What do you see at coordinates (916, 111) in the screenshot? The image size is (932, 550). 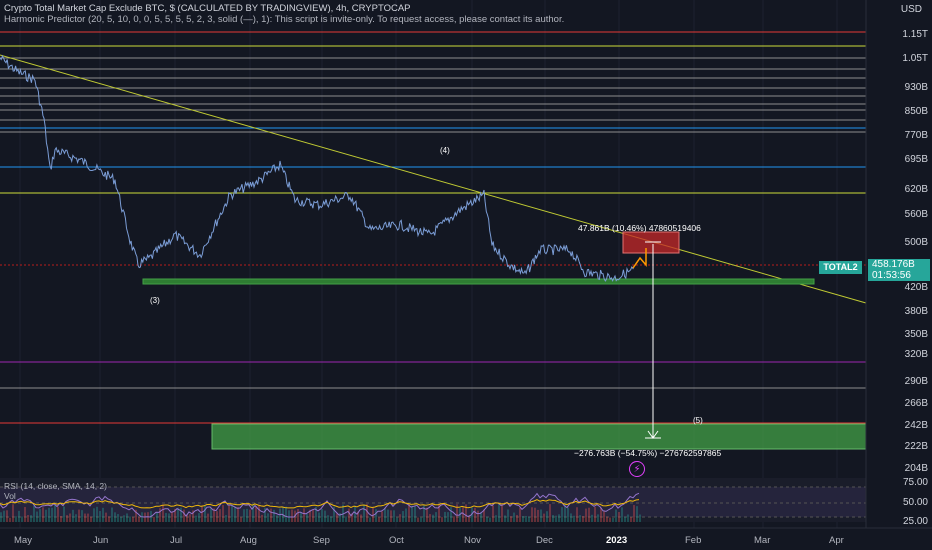 I see `price-tick: 850B` at bounding box center [916, 111].